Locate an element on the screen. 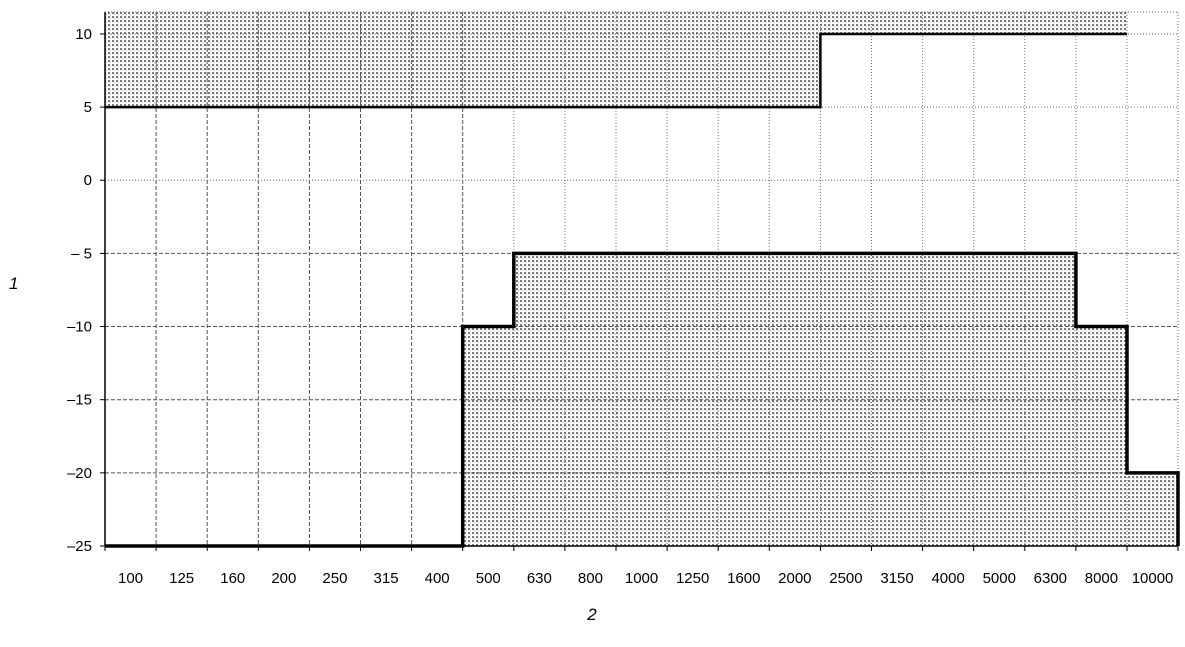  shaded-region-upper-limit is located at coordinates (616, 60).